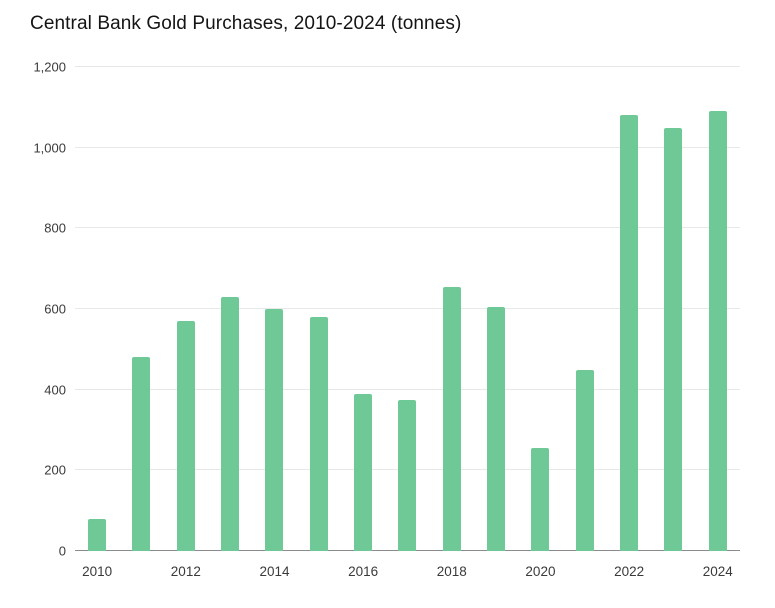  What do you see at coordinates (318, 434) in the screenshot?
I see `bar-2015` at bounding box center [318, 434].